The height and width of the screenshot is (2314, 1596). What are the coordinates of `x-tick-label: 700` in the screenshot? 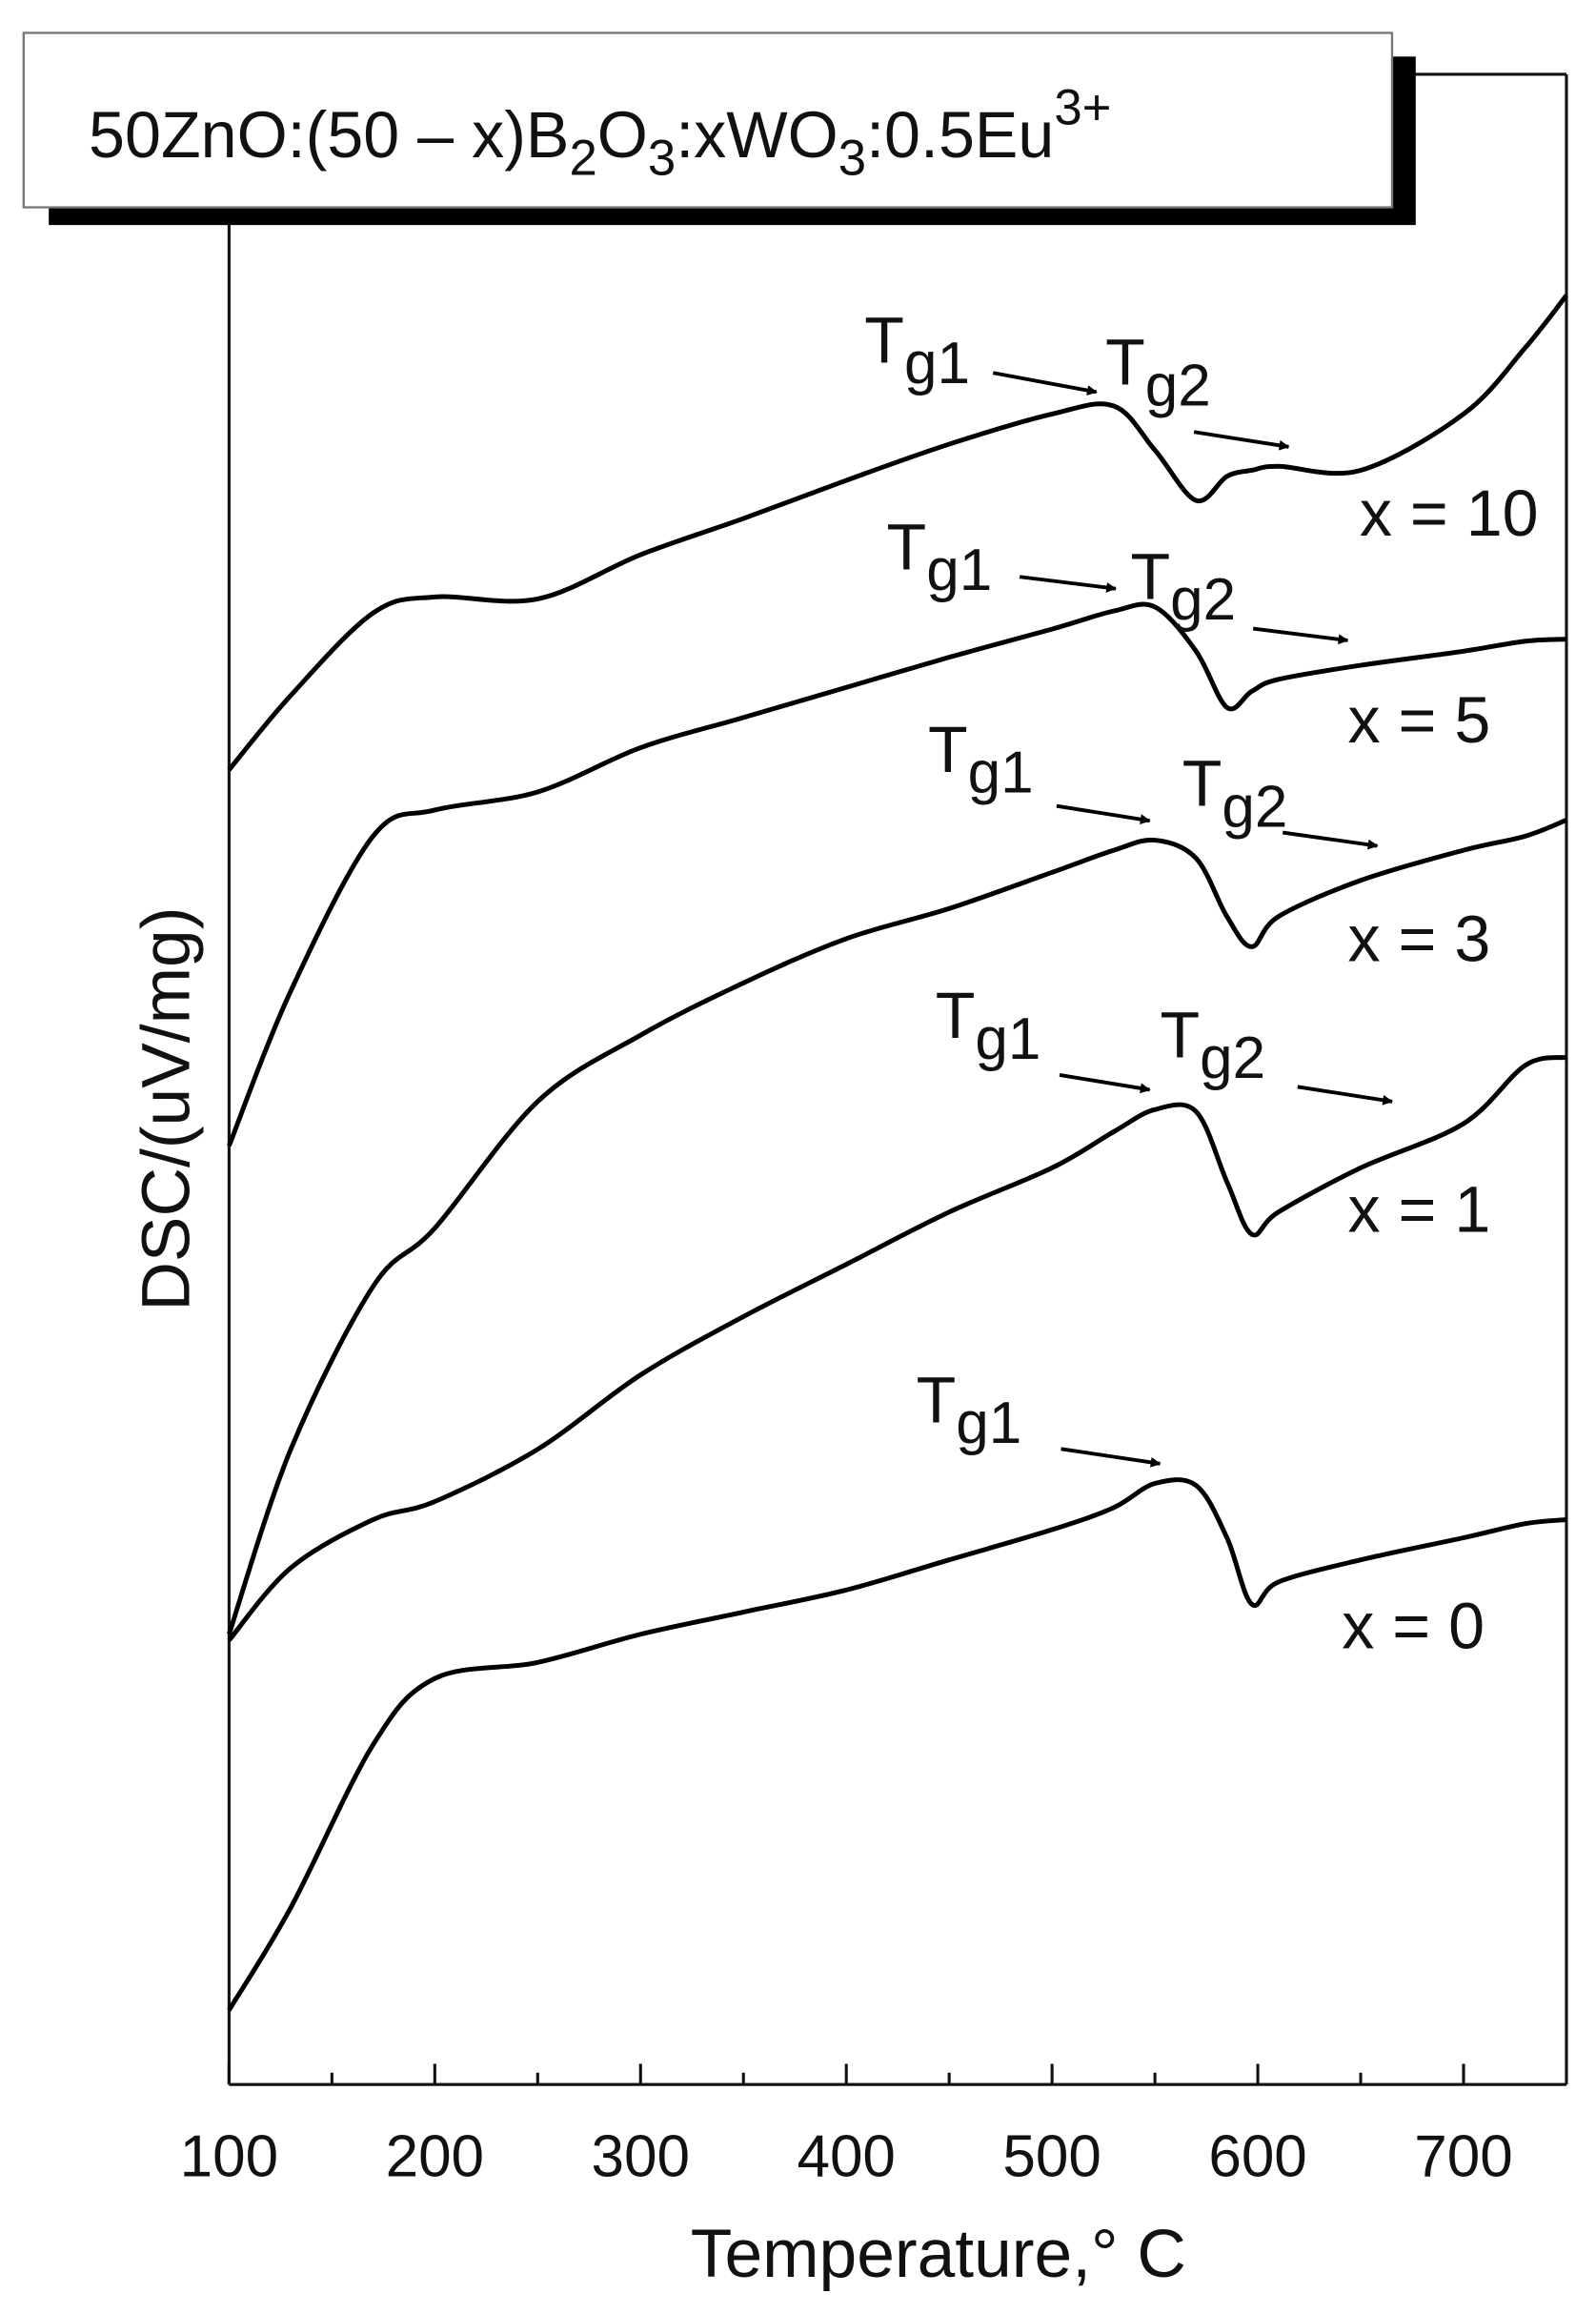 It's located at (1463, 2156).